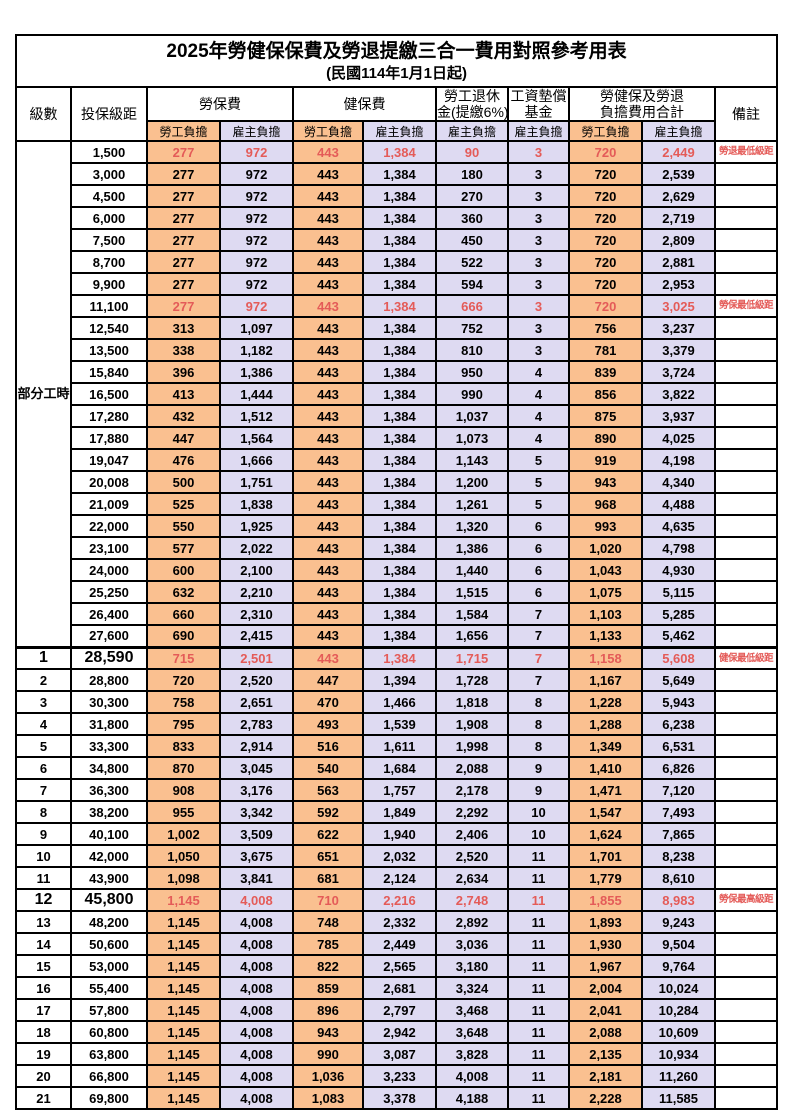 The width and height of the screenshot is (791, 1120). Describe the element at coordinates (472, 526) in the screenshot. I see `cell-pension-employer: 1,320` at that location.